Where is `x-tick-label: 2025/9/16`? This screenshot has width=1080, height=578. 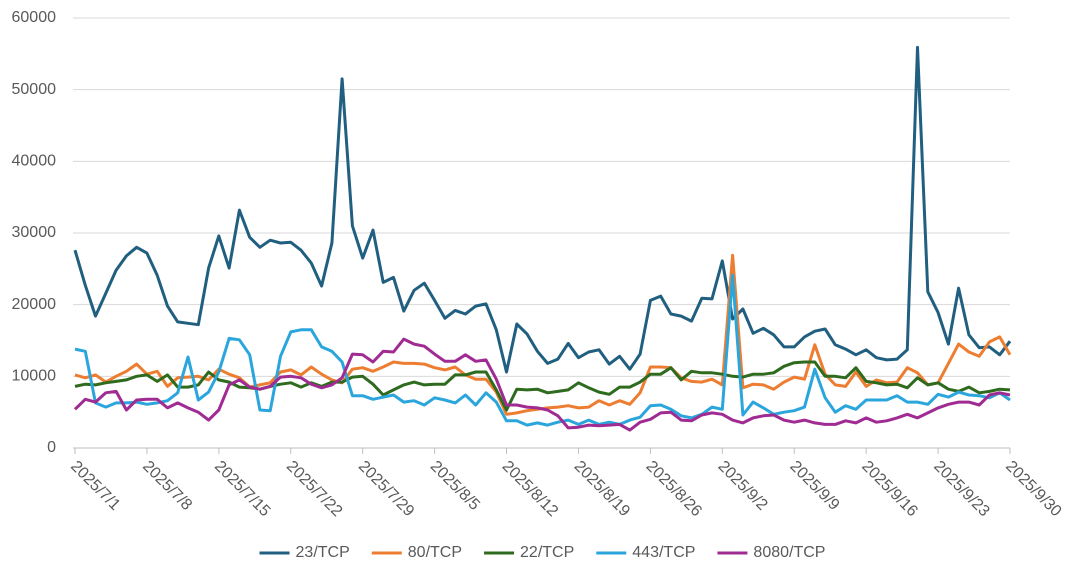 x-tick-label: 2025/9/16 is located at coordinates (889, 489).